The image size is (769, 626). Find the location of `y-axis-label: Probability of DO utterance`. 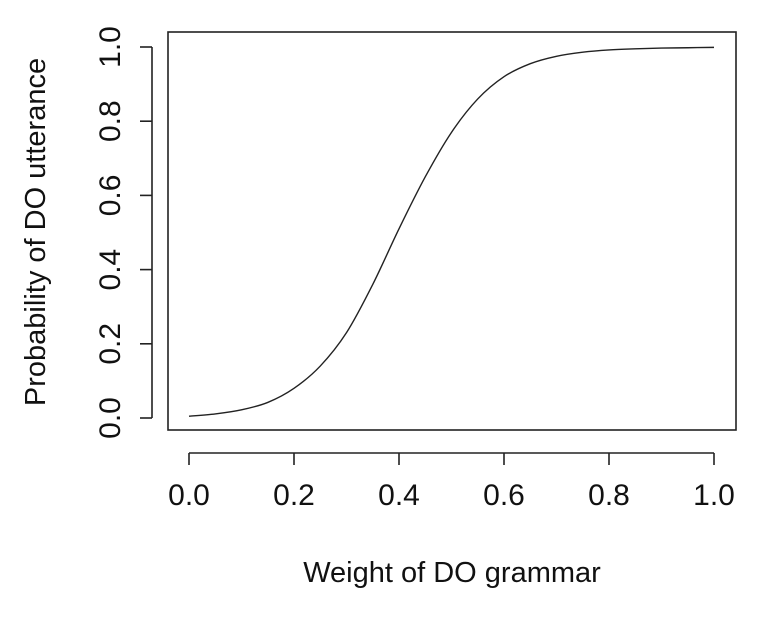

y-axis-label: Probability of DO utterance is located at coordinates (36, 232).